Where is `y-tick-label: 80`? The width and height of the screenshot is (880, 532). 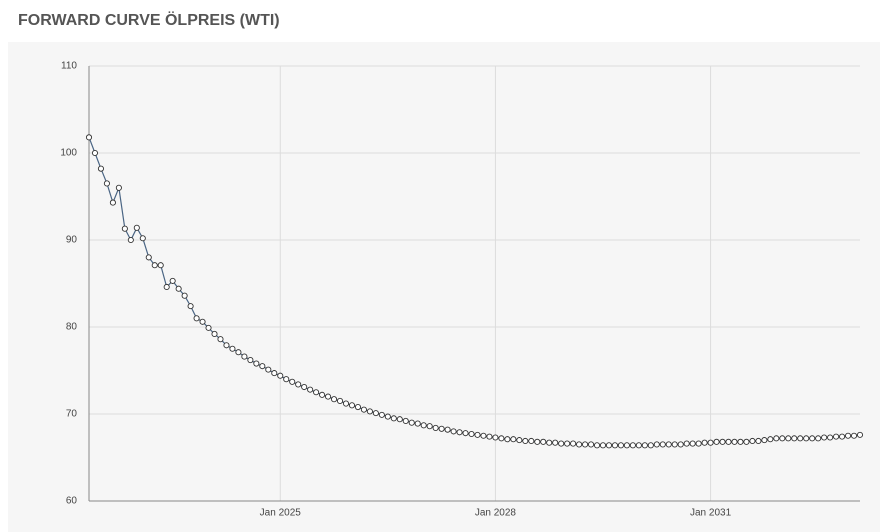 y-tick-label: 80 is located at coordinates (72, 327).